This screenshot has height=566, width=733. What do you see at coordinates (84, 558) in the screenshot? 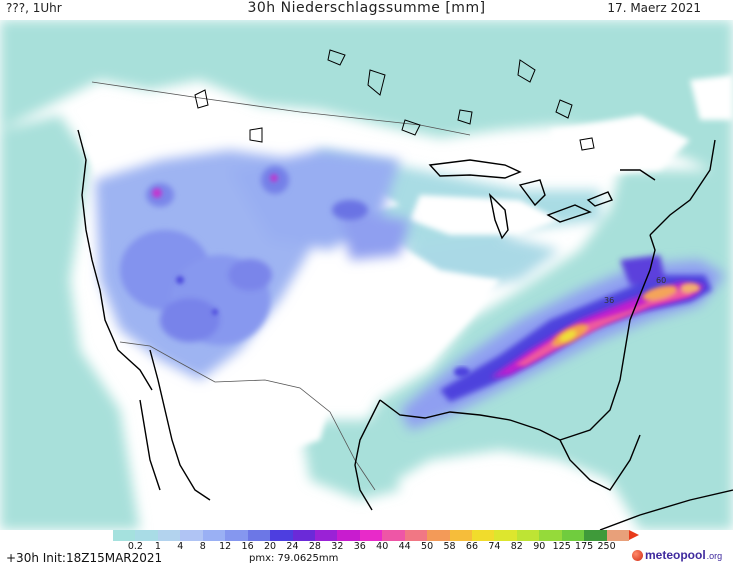
I see `run-label: +30h Init:18Z15MAR2021` at bounding box center [84, 558].